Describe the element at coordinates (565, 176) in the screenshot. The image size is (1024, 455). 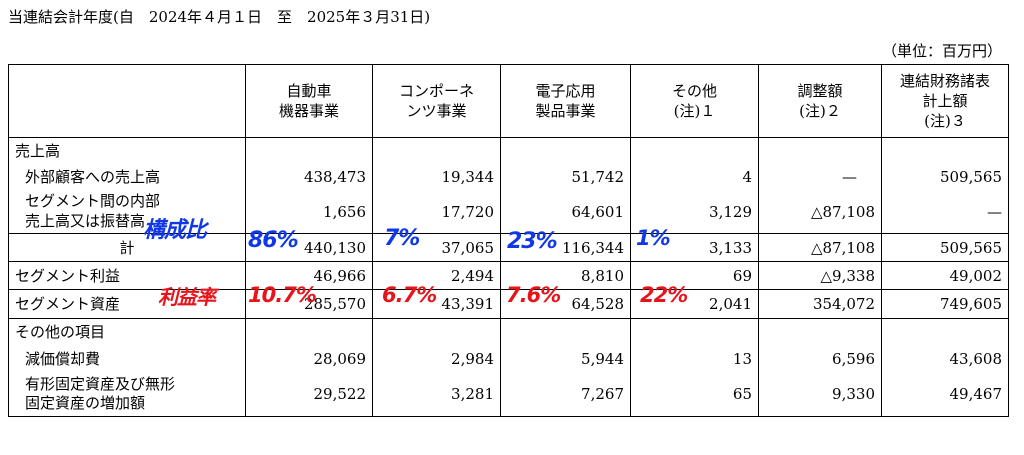
I see `cell-value: 51,742` at that location.